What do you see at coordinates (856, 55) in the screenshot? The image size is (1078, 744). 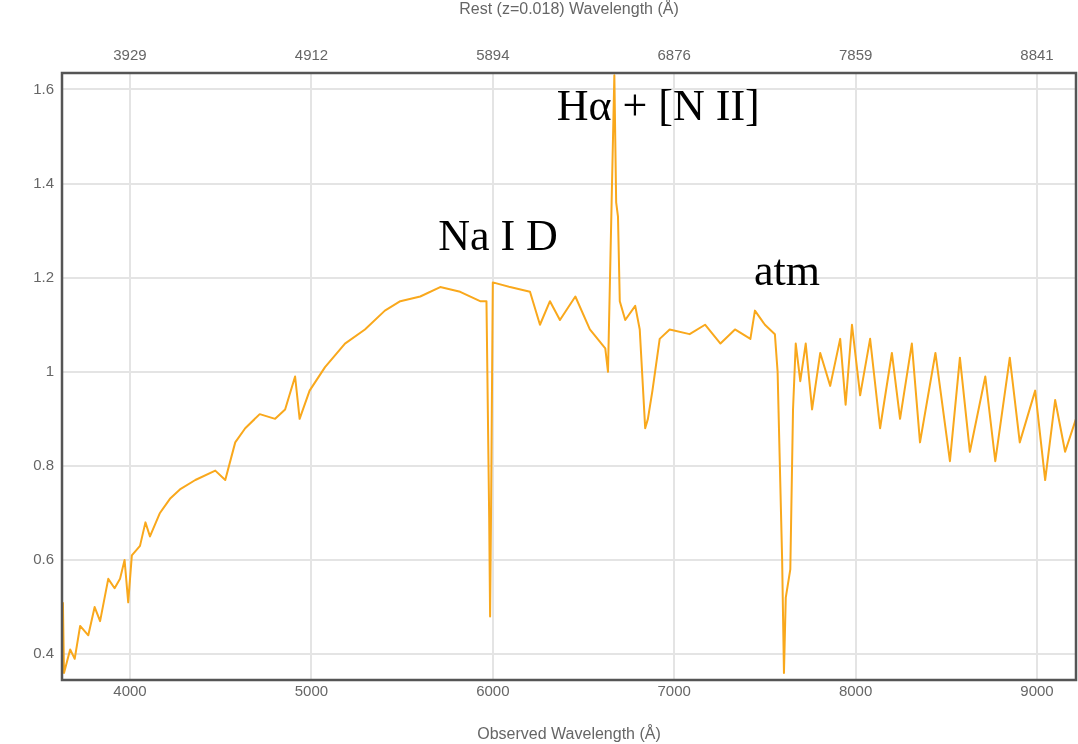 I see `x2-tick-label: 7859` at bounding box center [856, 55].